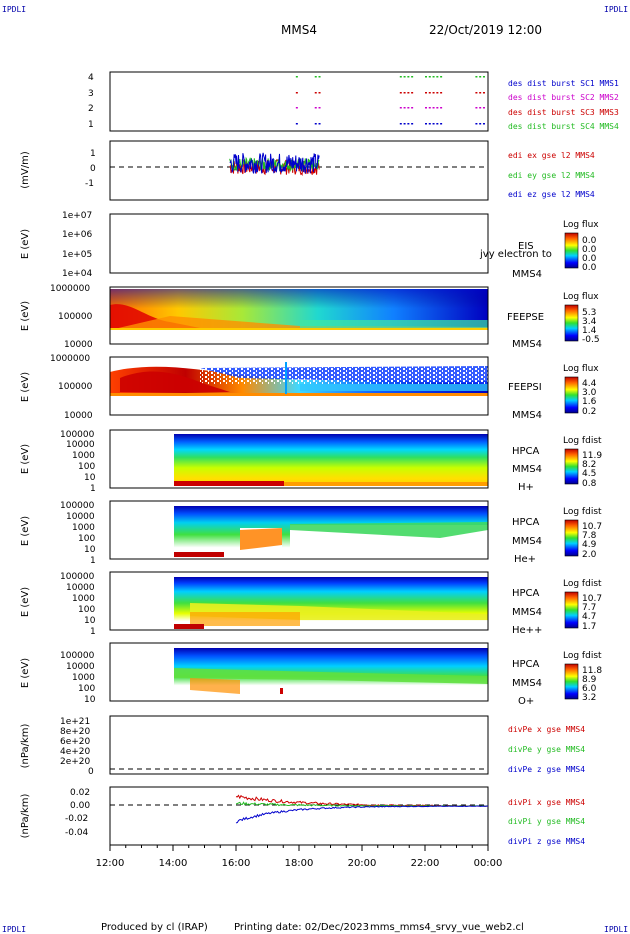 This screenshot has height=934, width=630. I want to click on hpca-he2-cbtick-1: 7.7, so click(589, 608).